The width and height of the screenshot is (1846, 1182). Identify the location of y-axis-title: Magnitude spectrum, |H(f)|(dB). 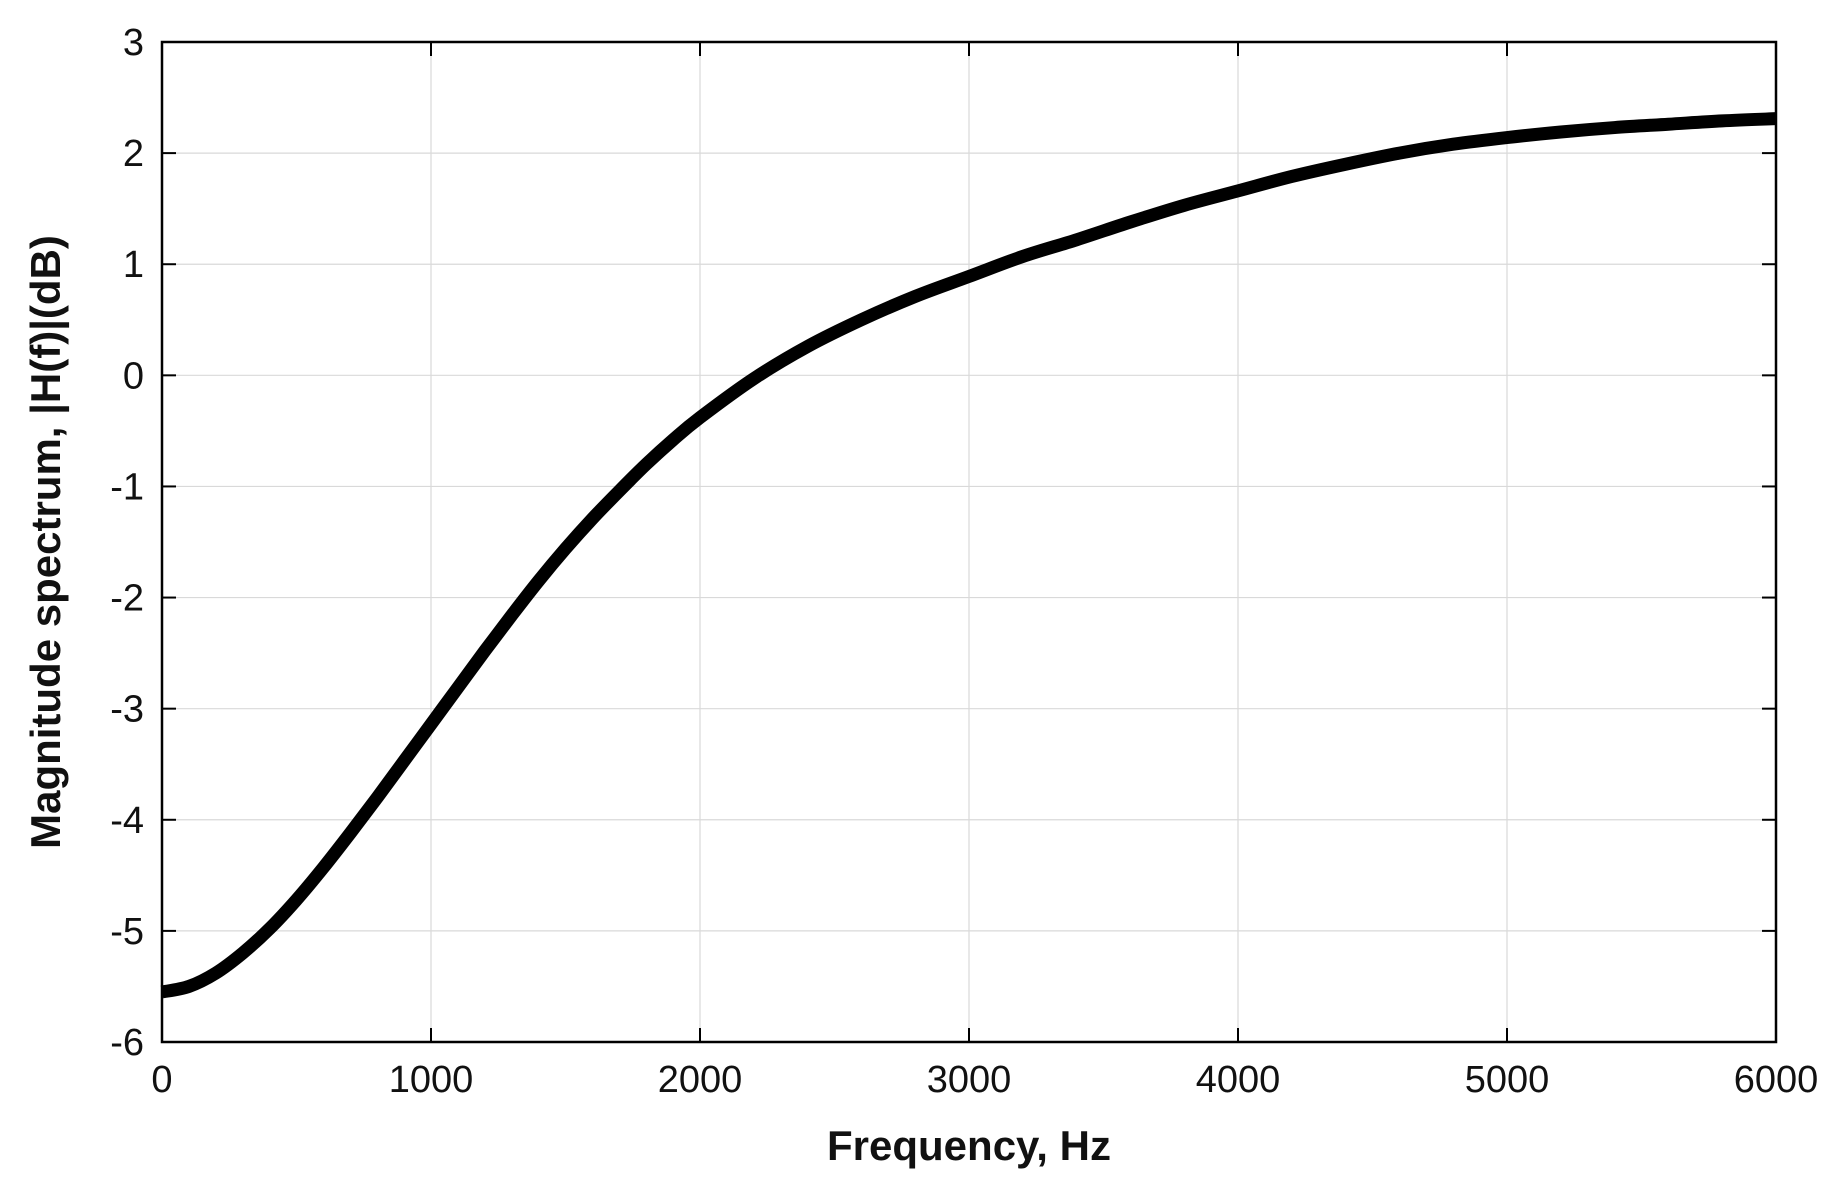
(46, 542).